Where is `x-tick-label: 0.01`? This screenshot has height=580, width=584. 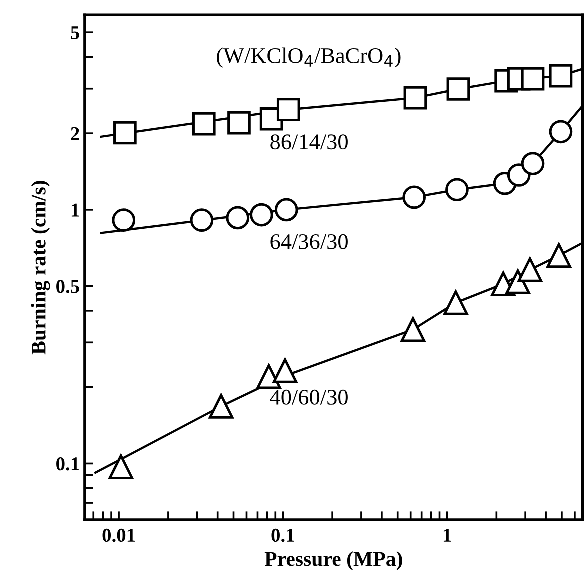
x-tick-label: 0.01 is located at coordinates (119, 535).